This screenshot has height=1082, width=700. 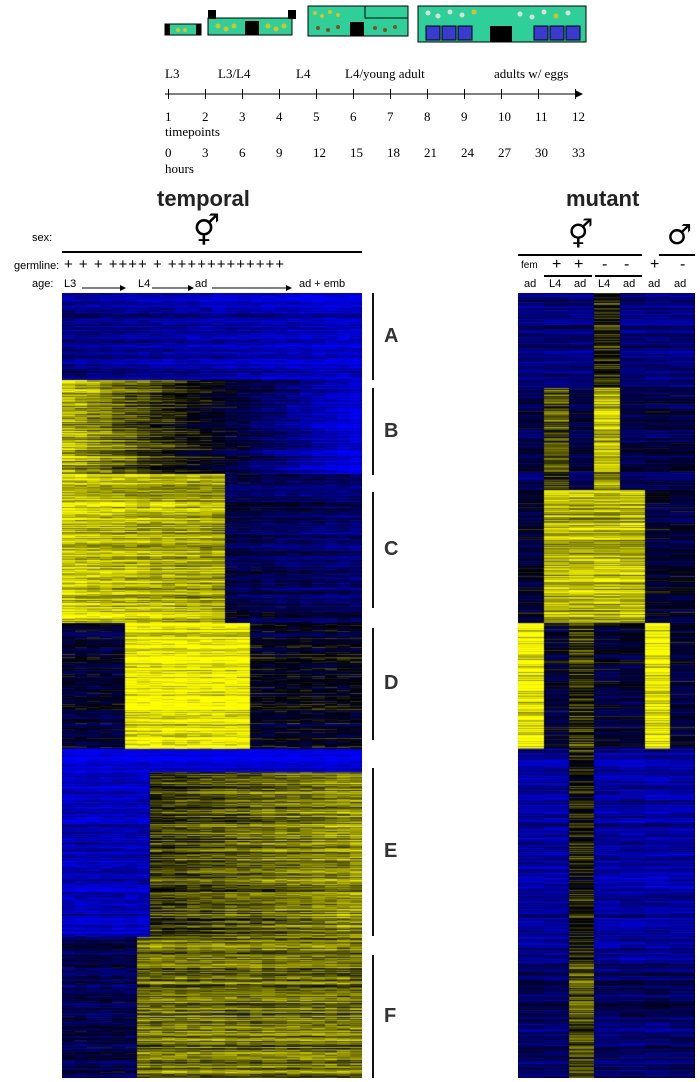 I want to click on timepoint-label: 10, so click(x=504, y=116).